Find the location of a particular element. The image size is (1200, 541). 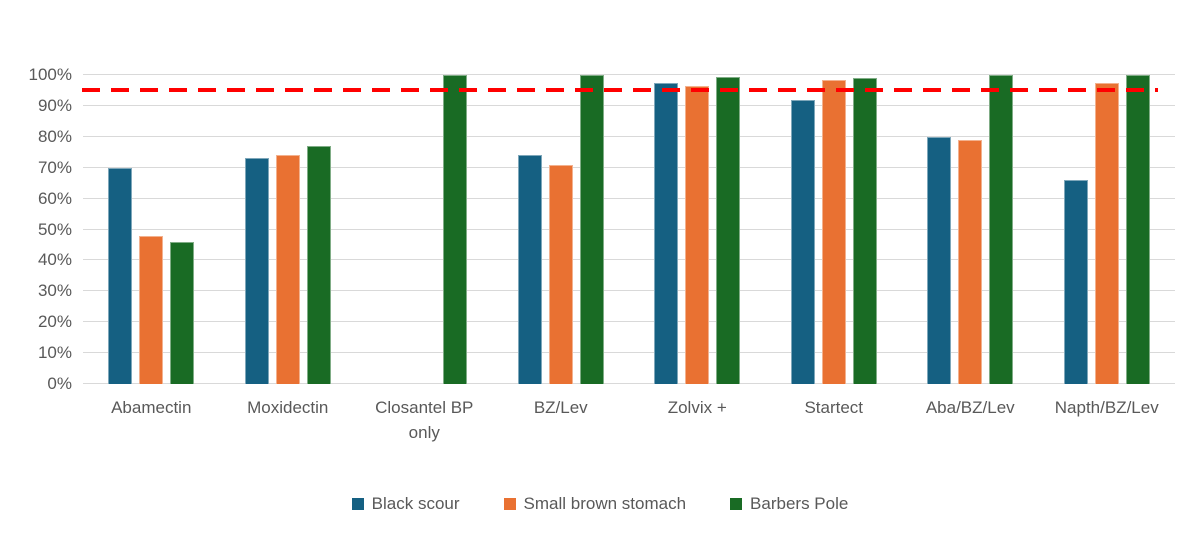

x-axis-label-startect: Startect is located at coordinates (834, 407).